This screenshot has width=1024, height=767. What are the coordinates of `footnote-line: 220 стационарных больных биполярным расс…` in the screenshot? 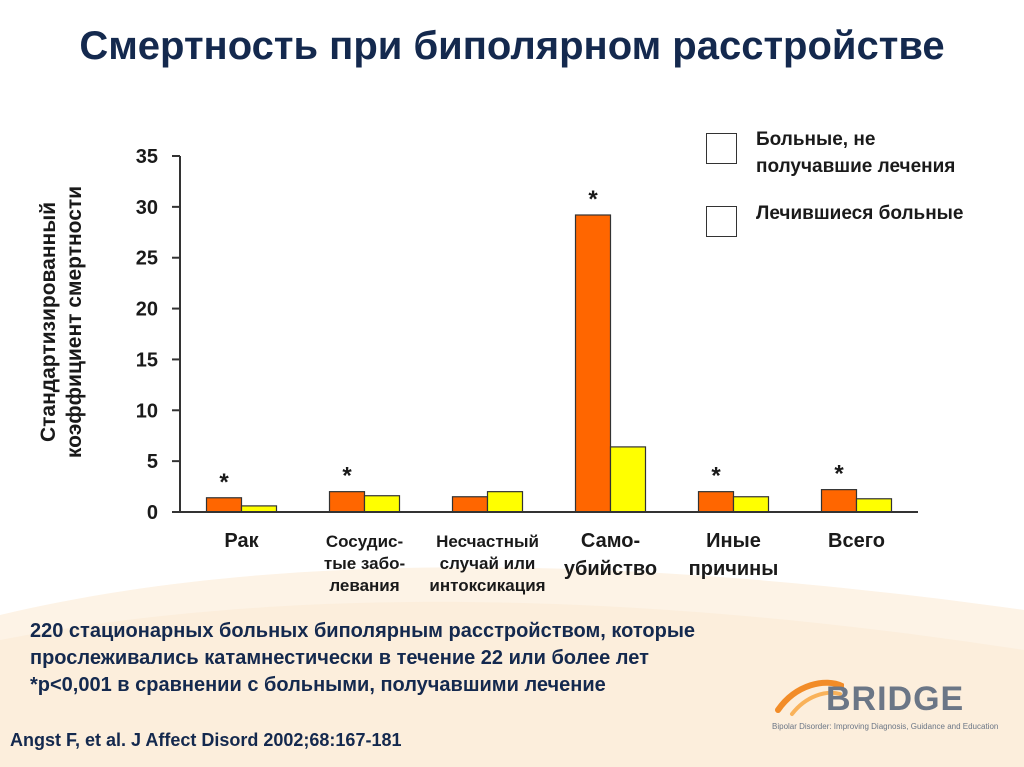 It's located at (363, 631).